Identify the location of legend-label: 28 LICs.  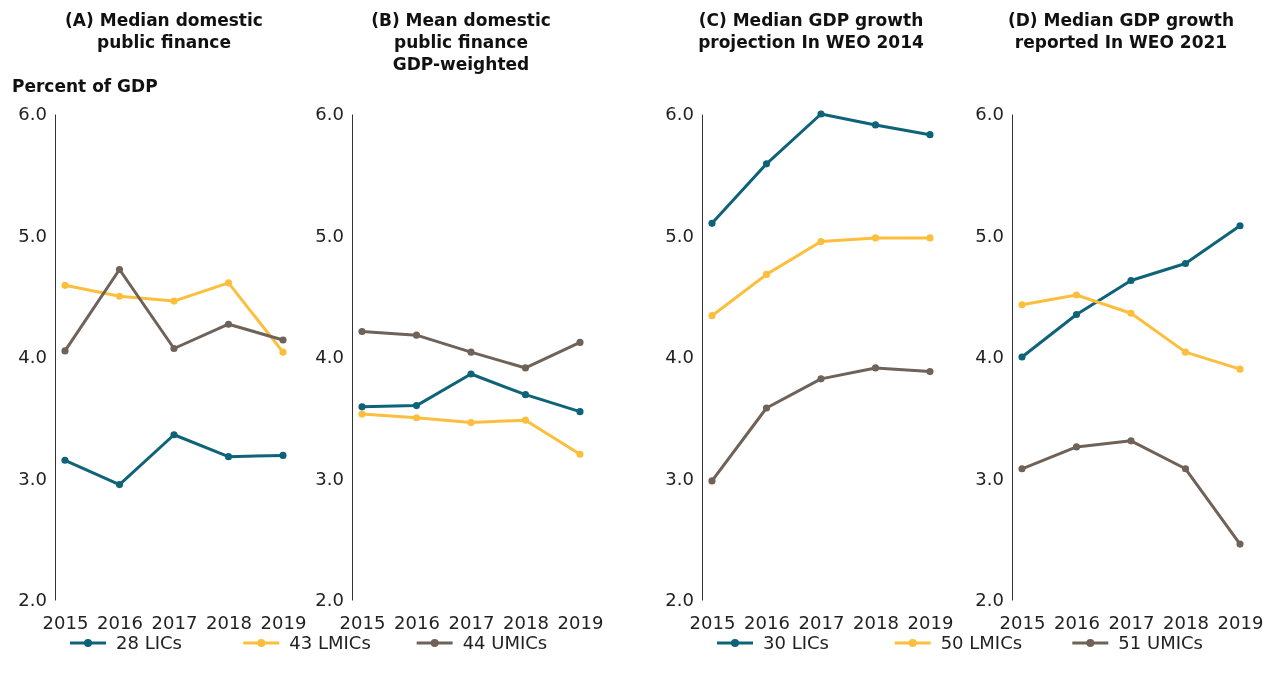
(149, 642).